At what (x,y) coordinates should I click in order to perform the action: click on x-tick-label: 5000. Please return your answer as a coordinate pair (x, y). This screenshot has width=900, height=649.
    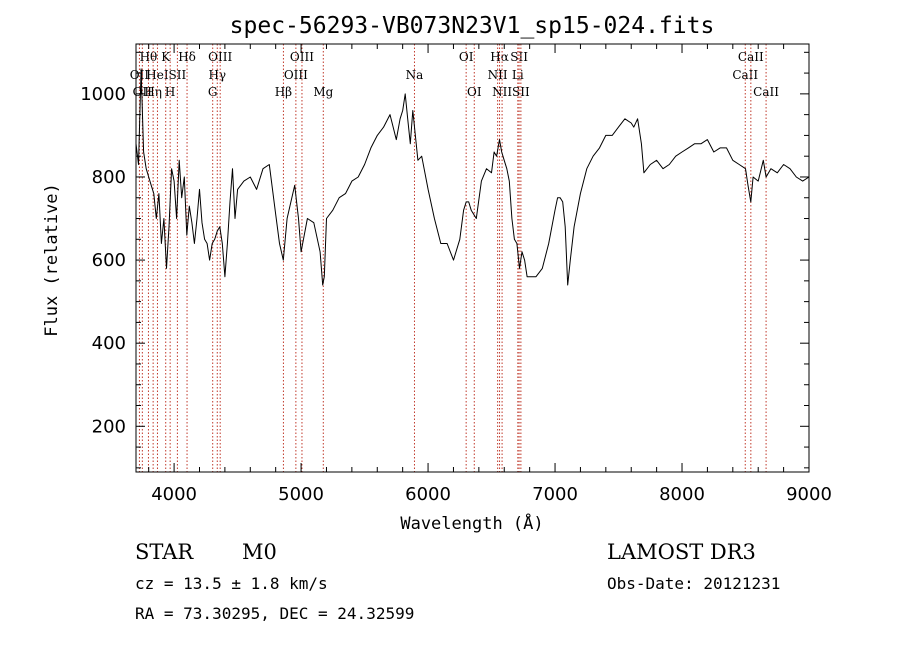
    Looking at the image, I should click on (301, 494).